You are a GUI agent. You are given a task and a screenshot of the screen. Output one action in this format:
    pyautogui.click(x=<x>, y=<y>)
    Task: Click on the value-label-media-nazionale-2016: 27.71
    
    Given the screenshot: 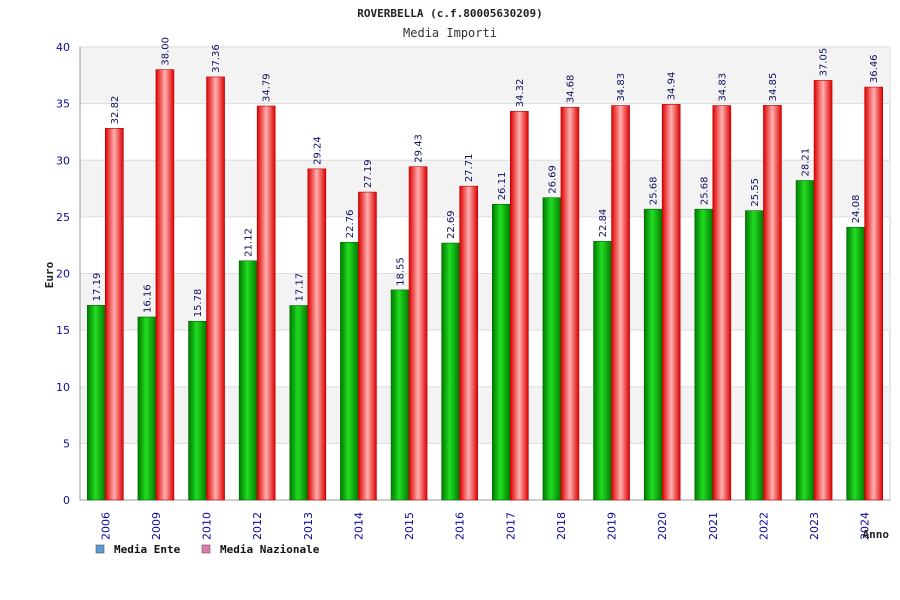 What is the action you would take?
    pyautogui.click(x=469, y=168)
    